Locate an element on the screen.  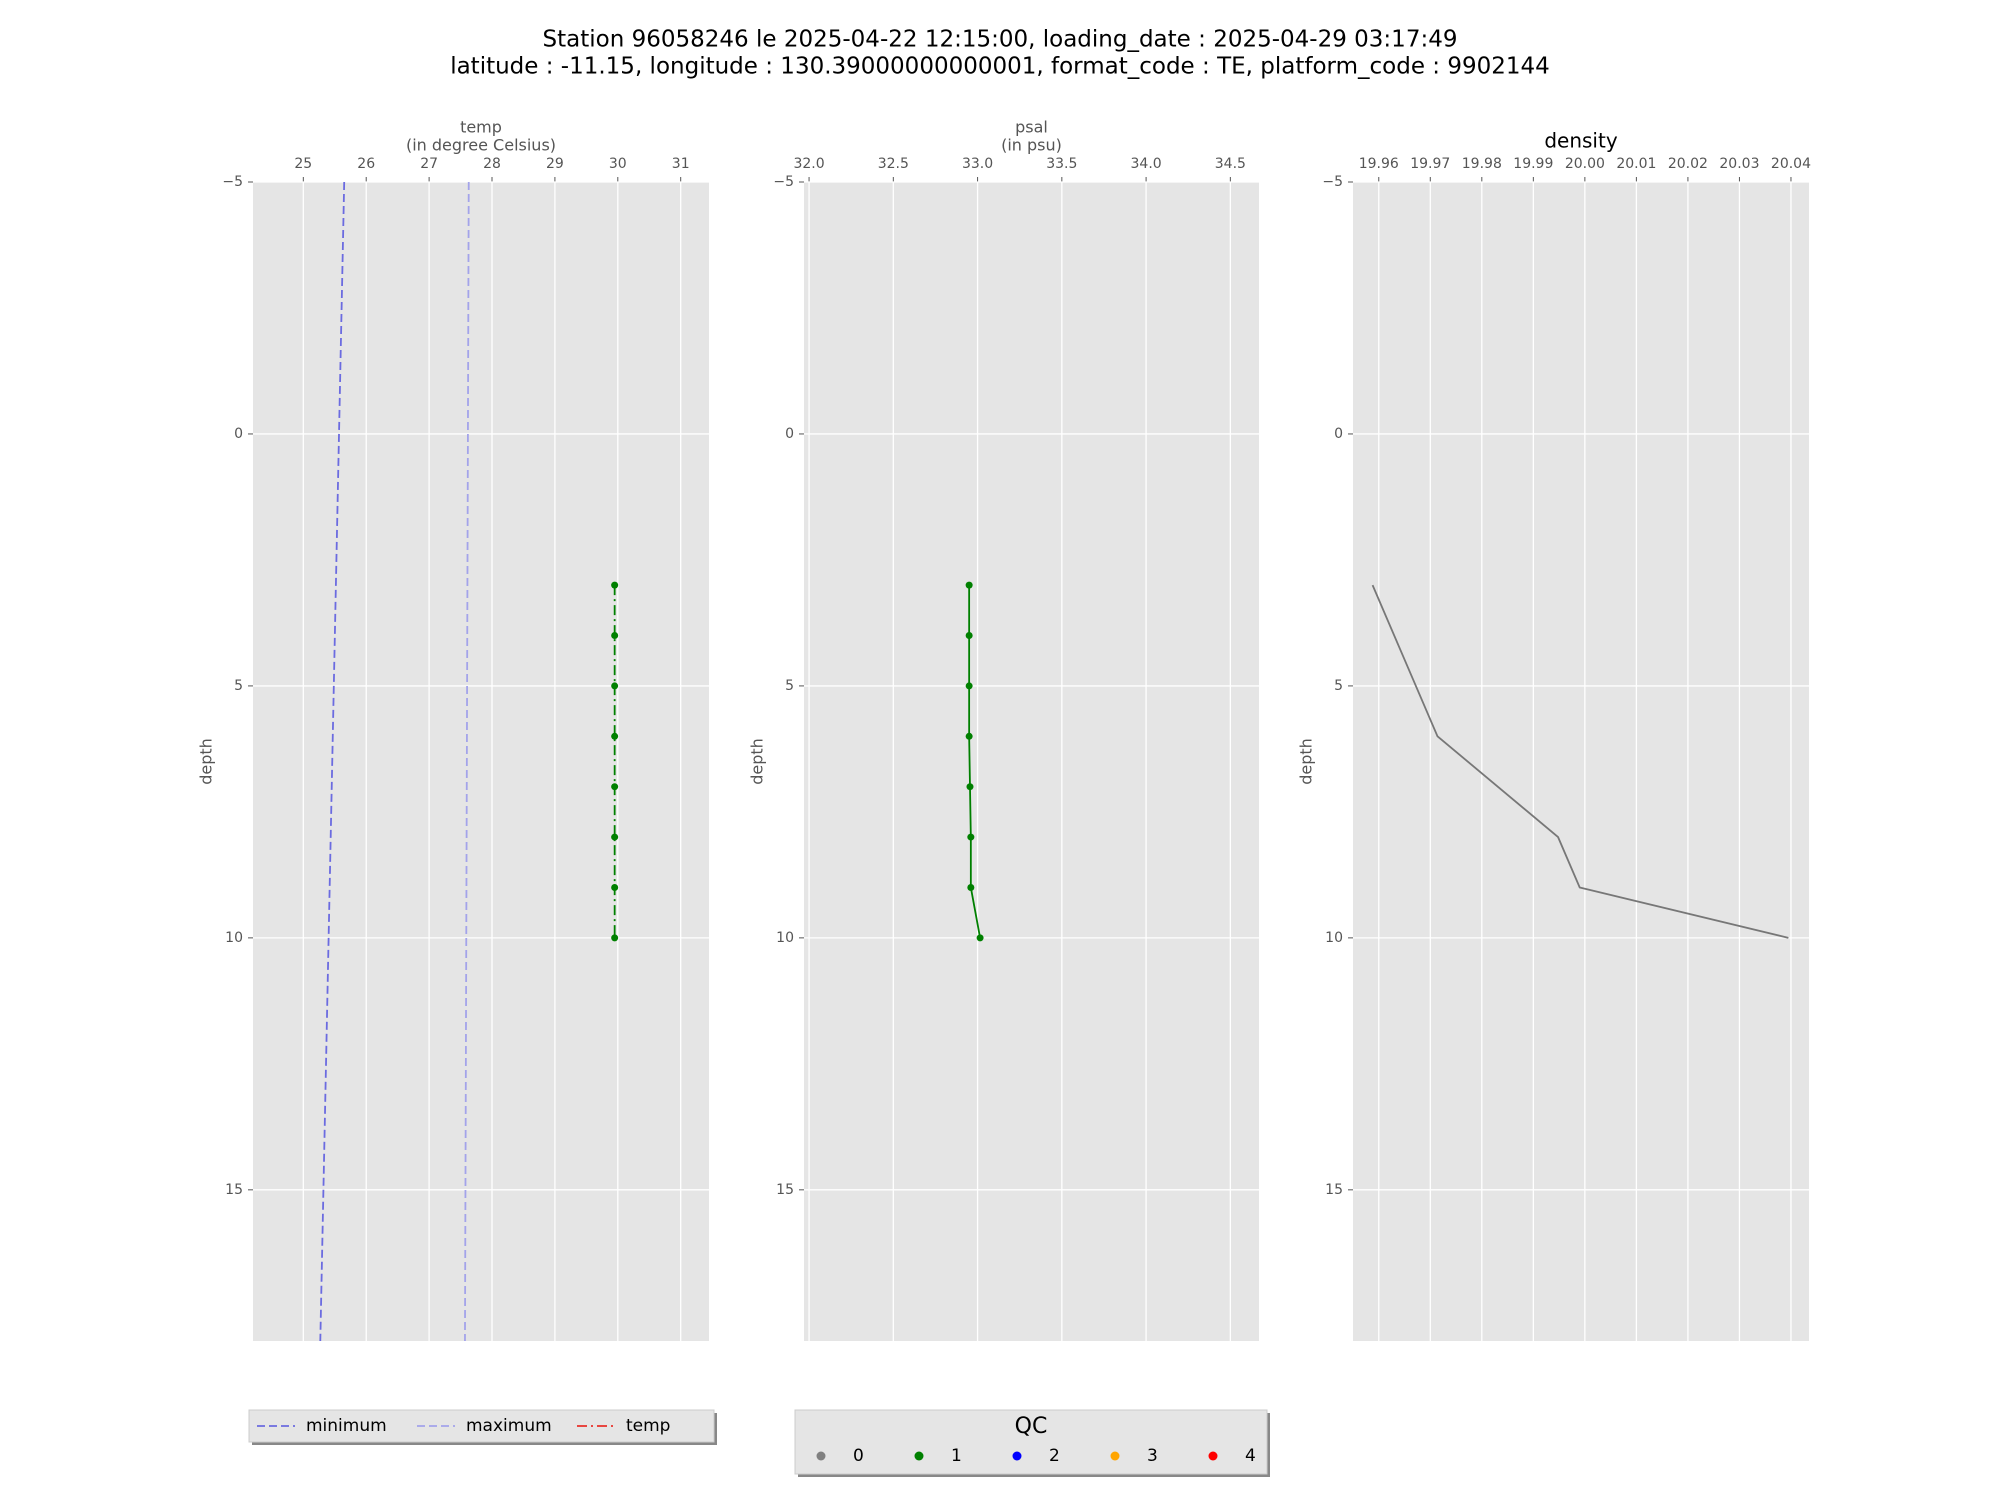
legend-label: temp is located at coordinates (648, 1426).